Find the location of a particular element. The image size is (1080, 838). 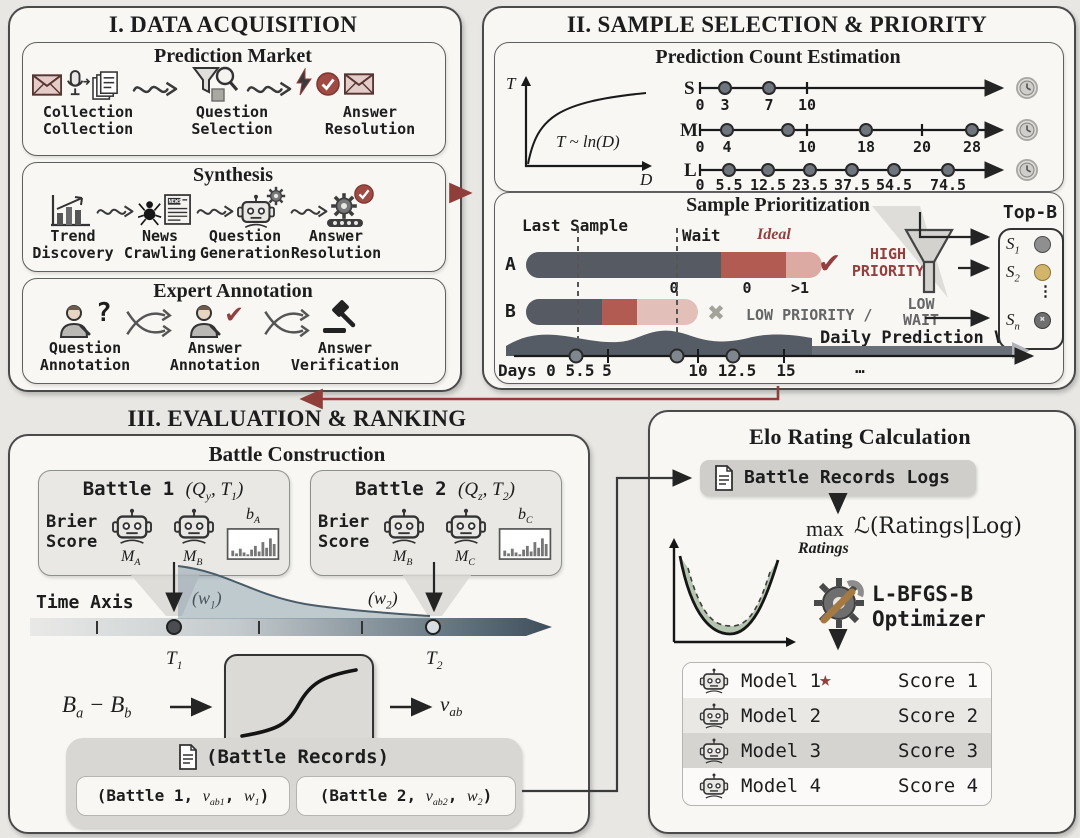

chain-icon is located at coordinates (345, 223).